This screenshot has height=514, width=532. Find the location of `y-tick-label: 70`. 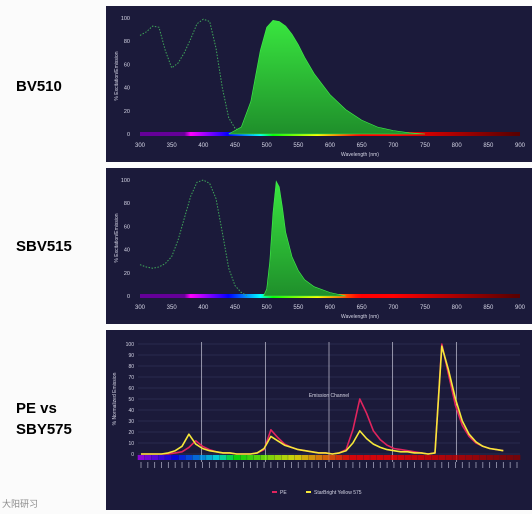

y-tick-label: 70 is located at coordinates (131, 378).